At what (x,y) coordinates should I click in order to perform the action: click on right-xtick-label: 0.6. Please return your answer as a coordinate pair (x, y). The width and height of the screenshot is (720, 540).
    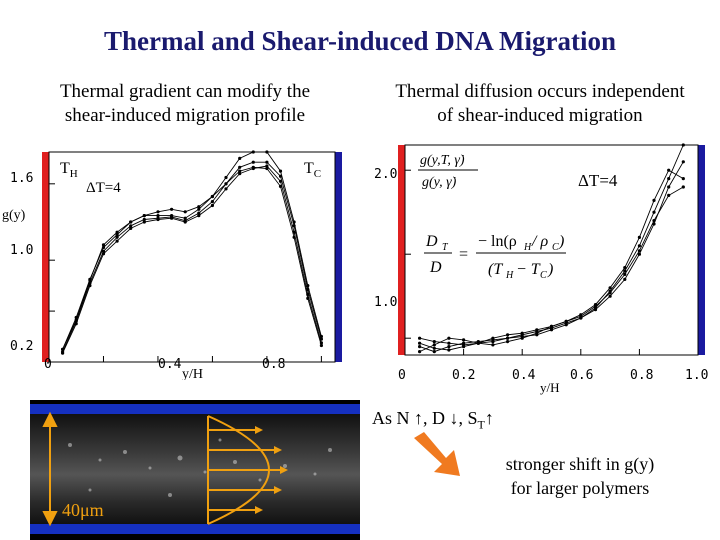
    Looking at the image, I should click on (581, 375).